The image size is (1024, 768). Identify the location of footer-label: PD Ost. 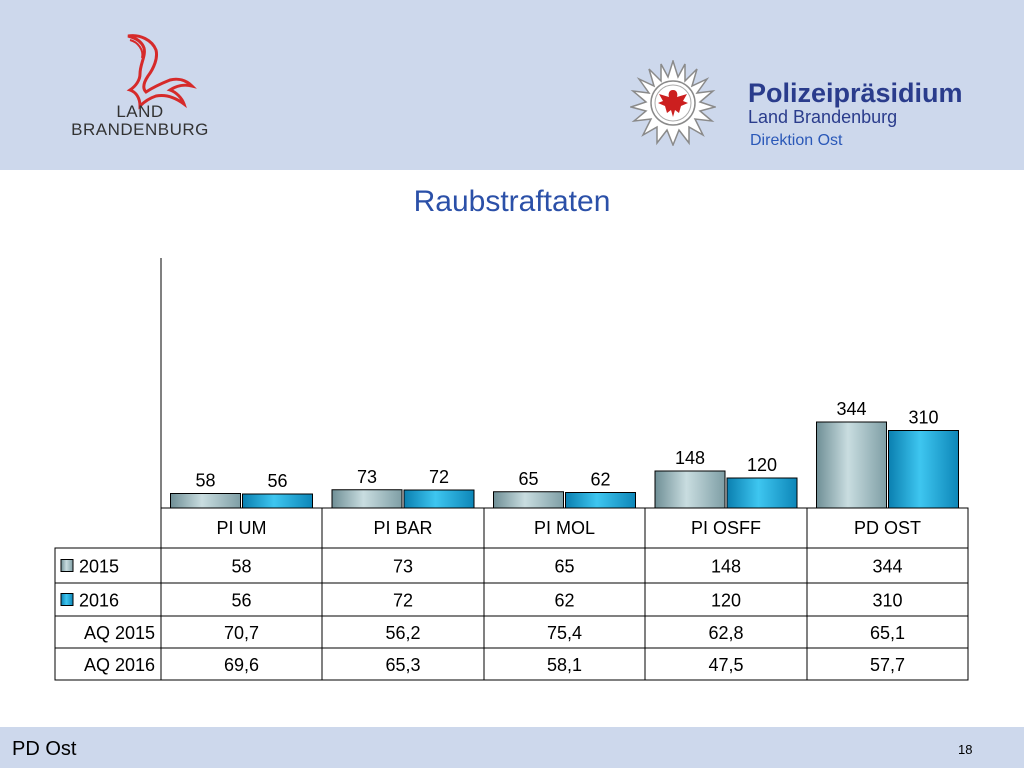
(44, 749).